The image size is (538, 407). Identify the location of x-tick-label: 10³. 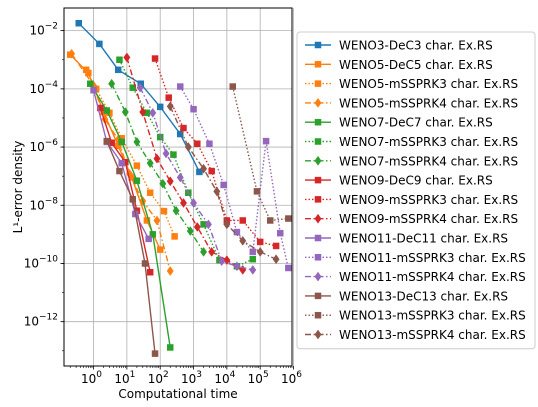
(191, 378).